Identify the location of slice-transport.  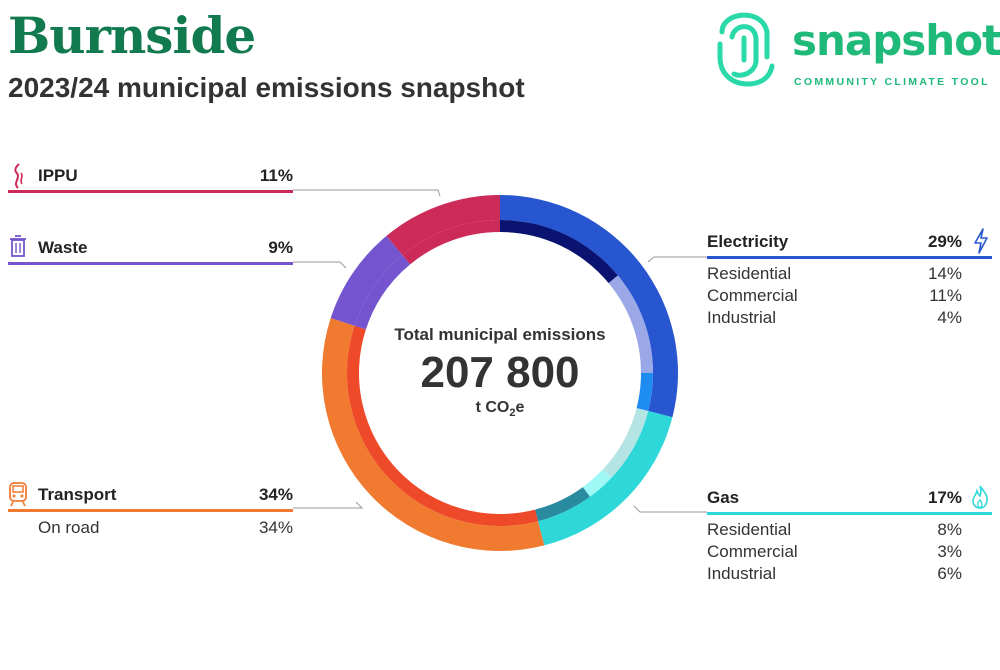
(433, 434).